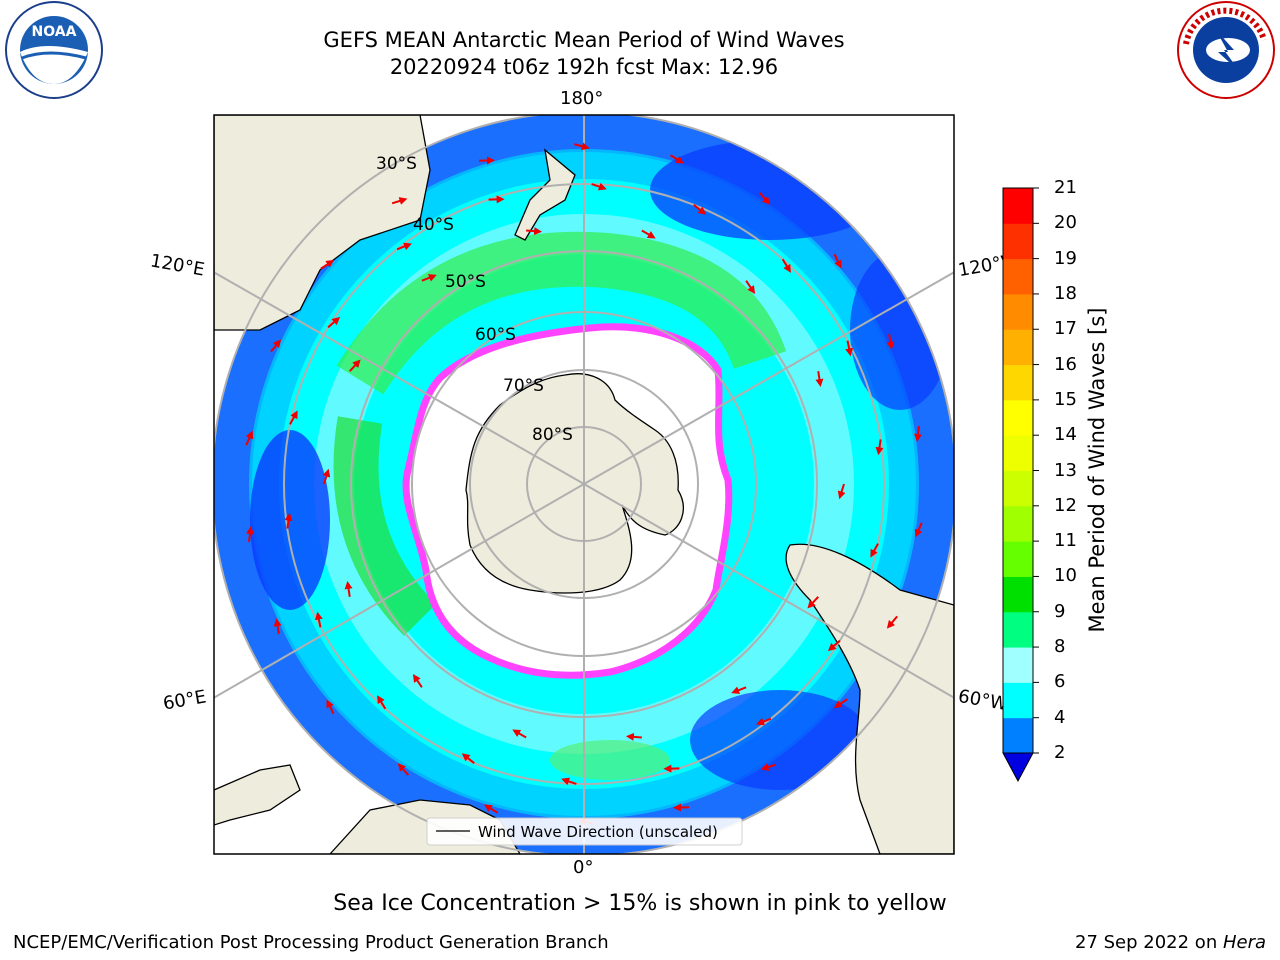 The width and height of the screenshot is (1280, 960). Describe the element at coordinates (584, 67) in the screenshot. I see `chart-subtitle: 20220924 t06z 192h fcst Max: 12.96` at that location.